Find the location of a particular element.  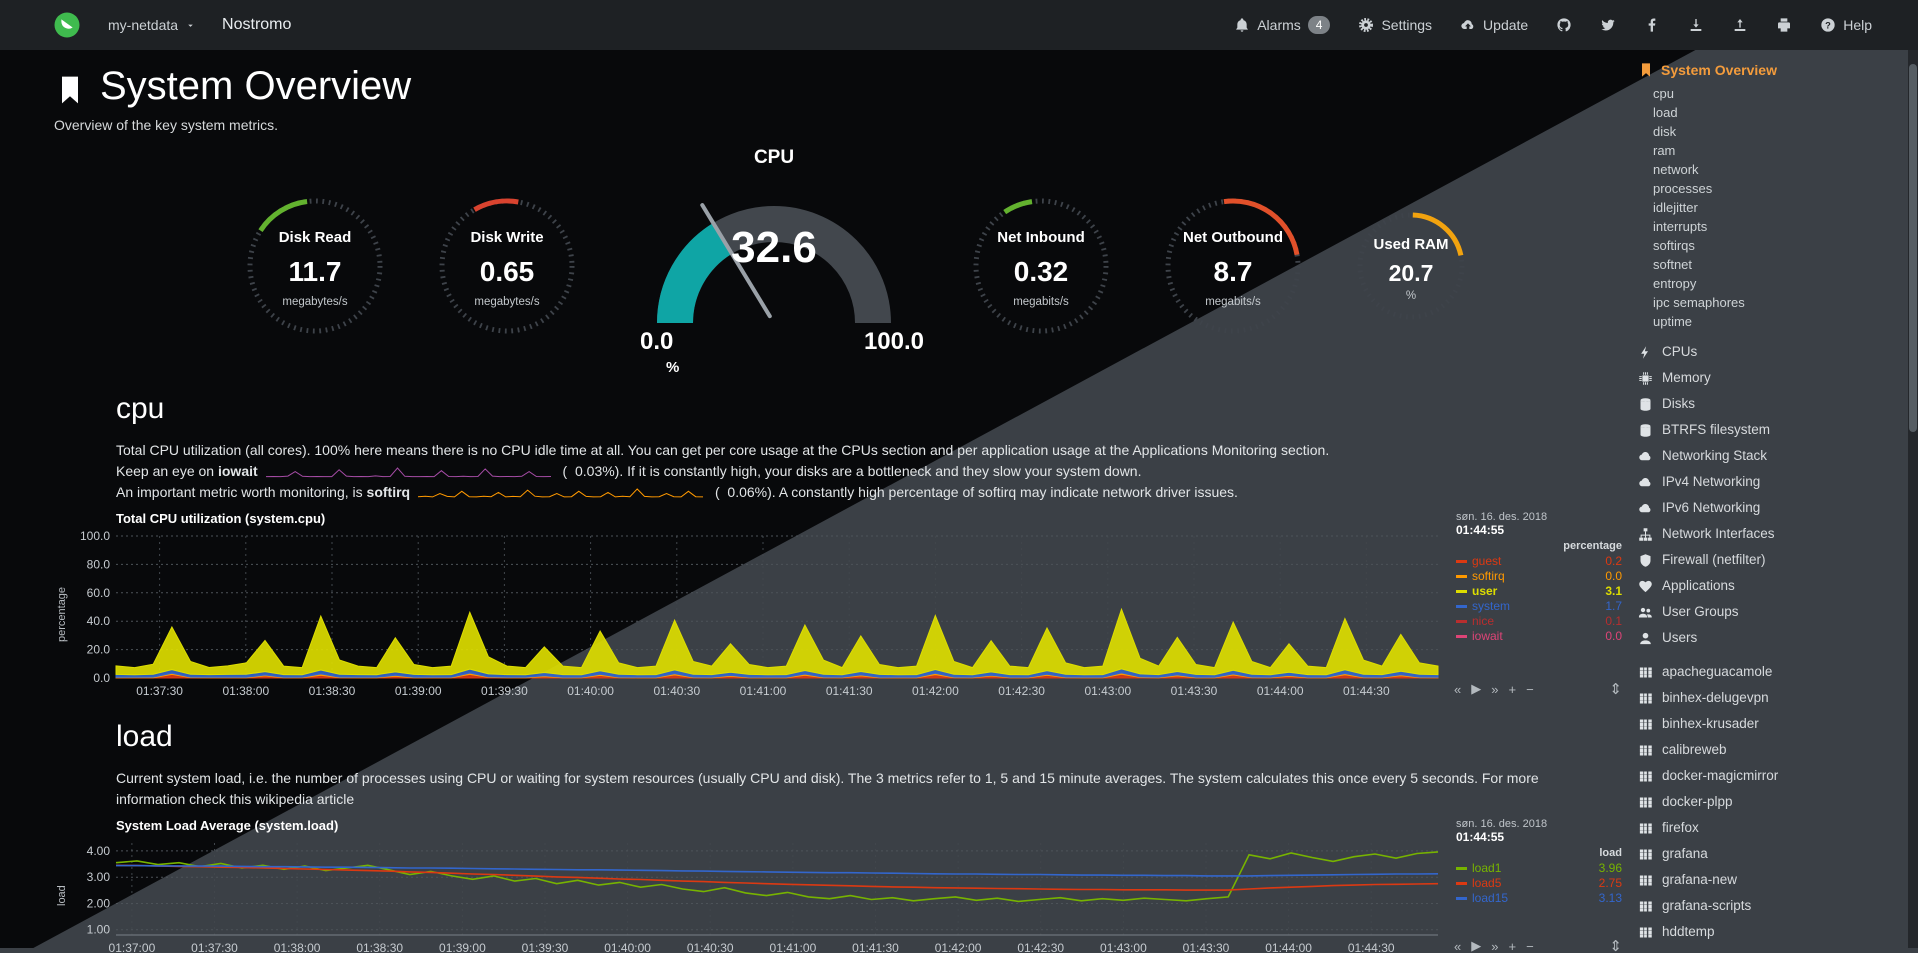

sidebar-item-user-groups: User Groups is located at coordinates (1765, 612).